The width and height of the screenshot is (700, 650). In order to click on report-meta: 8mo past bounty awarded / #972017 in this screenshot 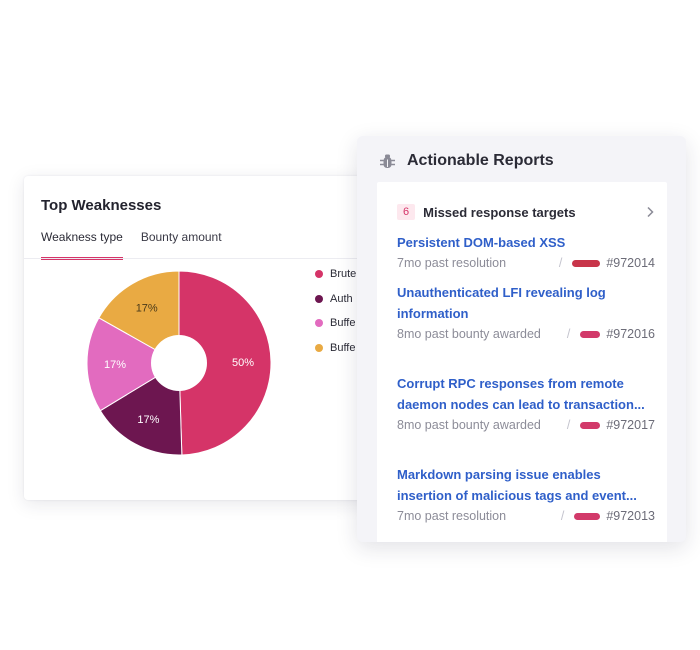, I will do `click(526, 425)`.